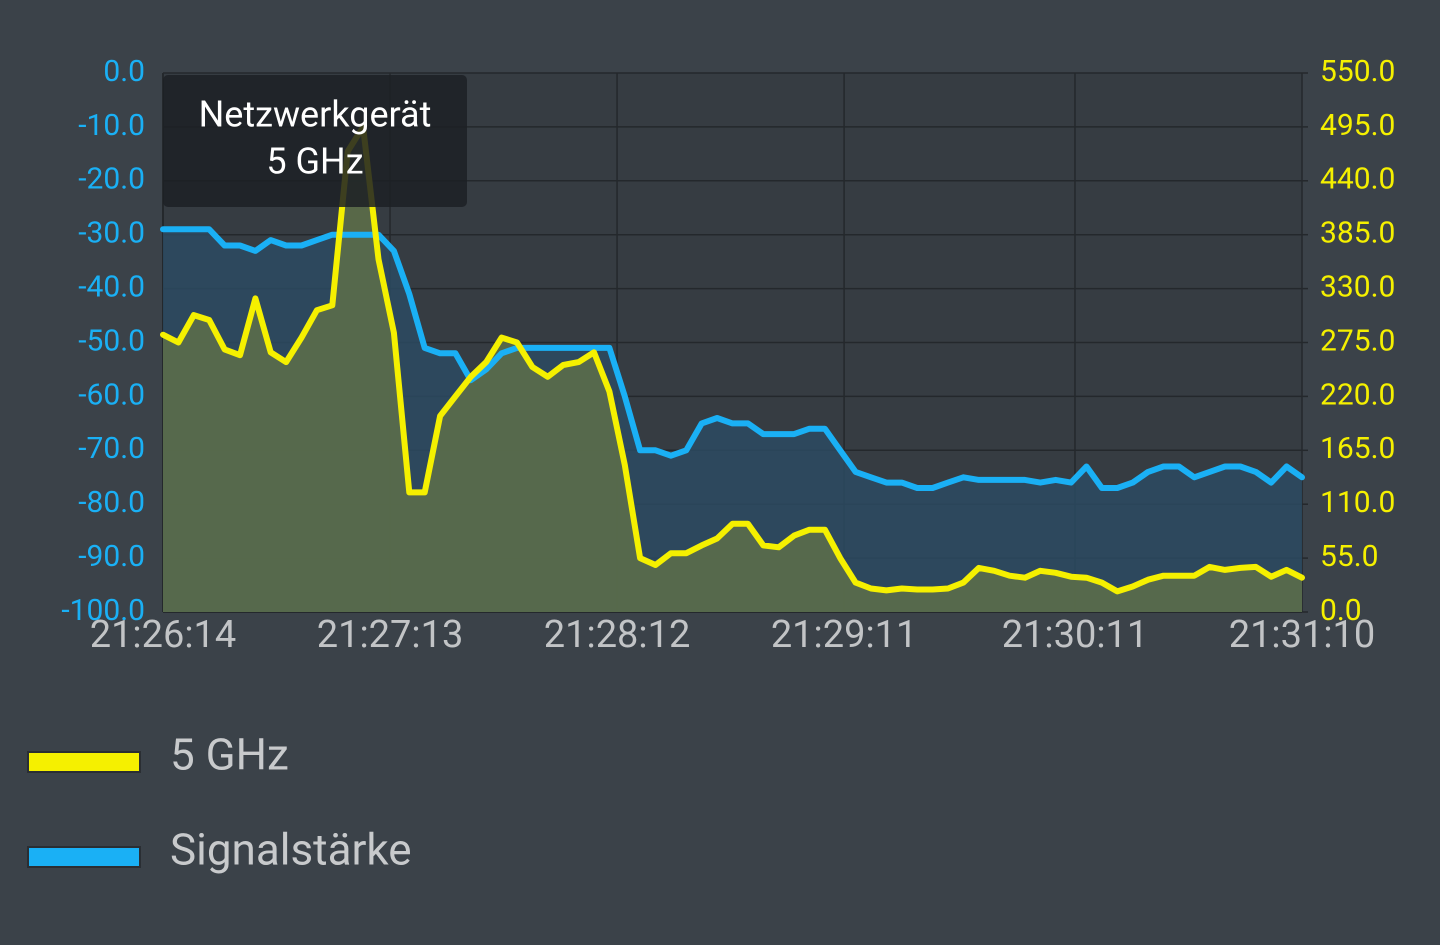  Describe the element at coordinates (1357, 71) in the screenshot. I see `y2-tick-label: 550.0` at that location.